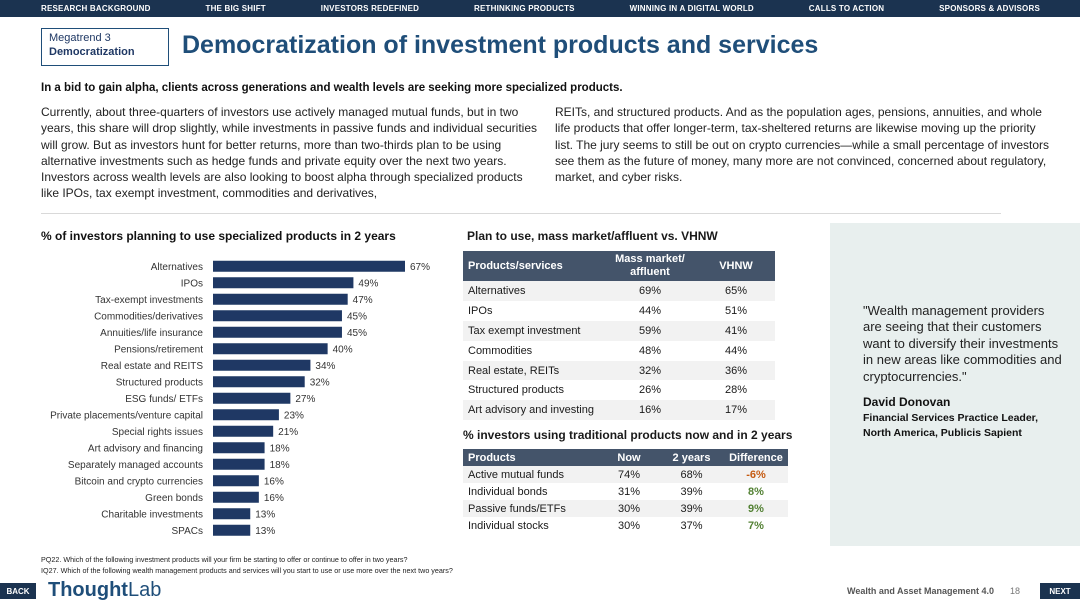 The height and width of the screenshot is (608, 1080). I want to click on data-label: 13%, so click(265, 514).